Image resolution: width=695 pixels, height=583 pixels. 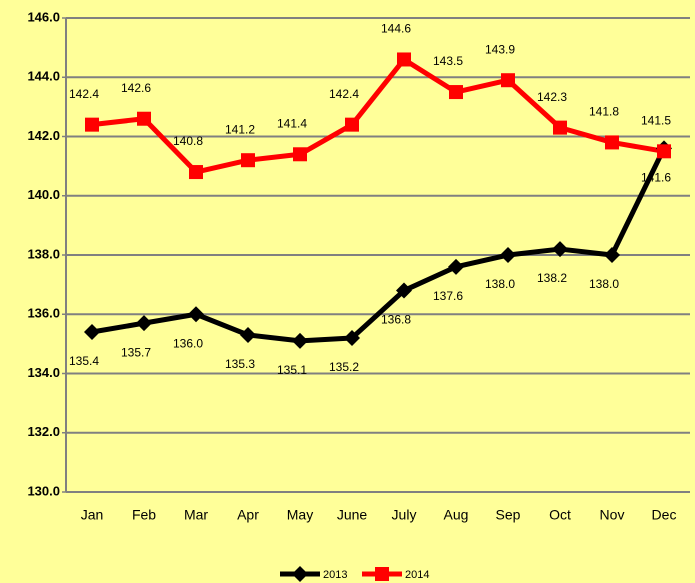 What do you see at coordinates (456, 515) in the screenshot?
I see `x-tick-label: Aug` at bounding box center [456, 515].